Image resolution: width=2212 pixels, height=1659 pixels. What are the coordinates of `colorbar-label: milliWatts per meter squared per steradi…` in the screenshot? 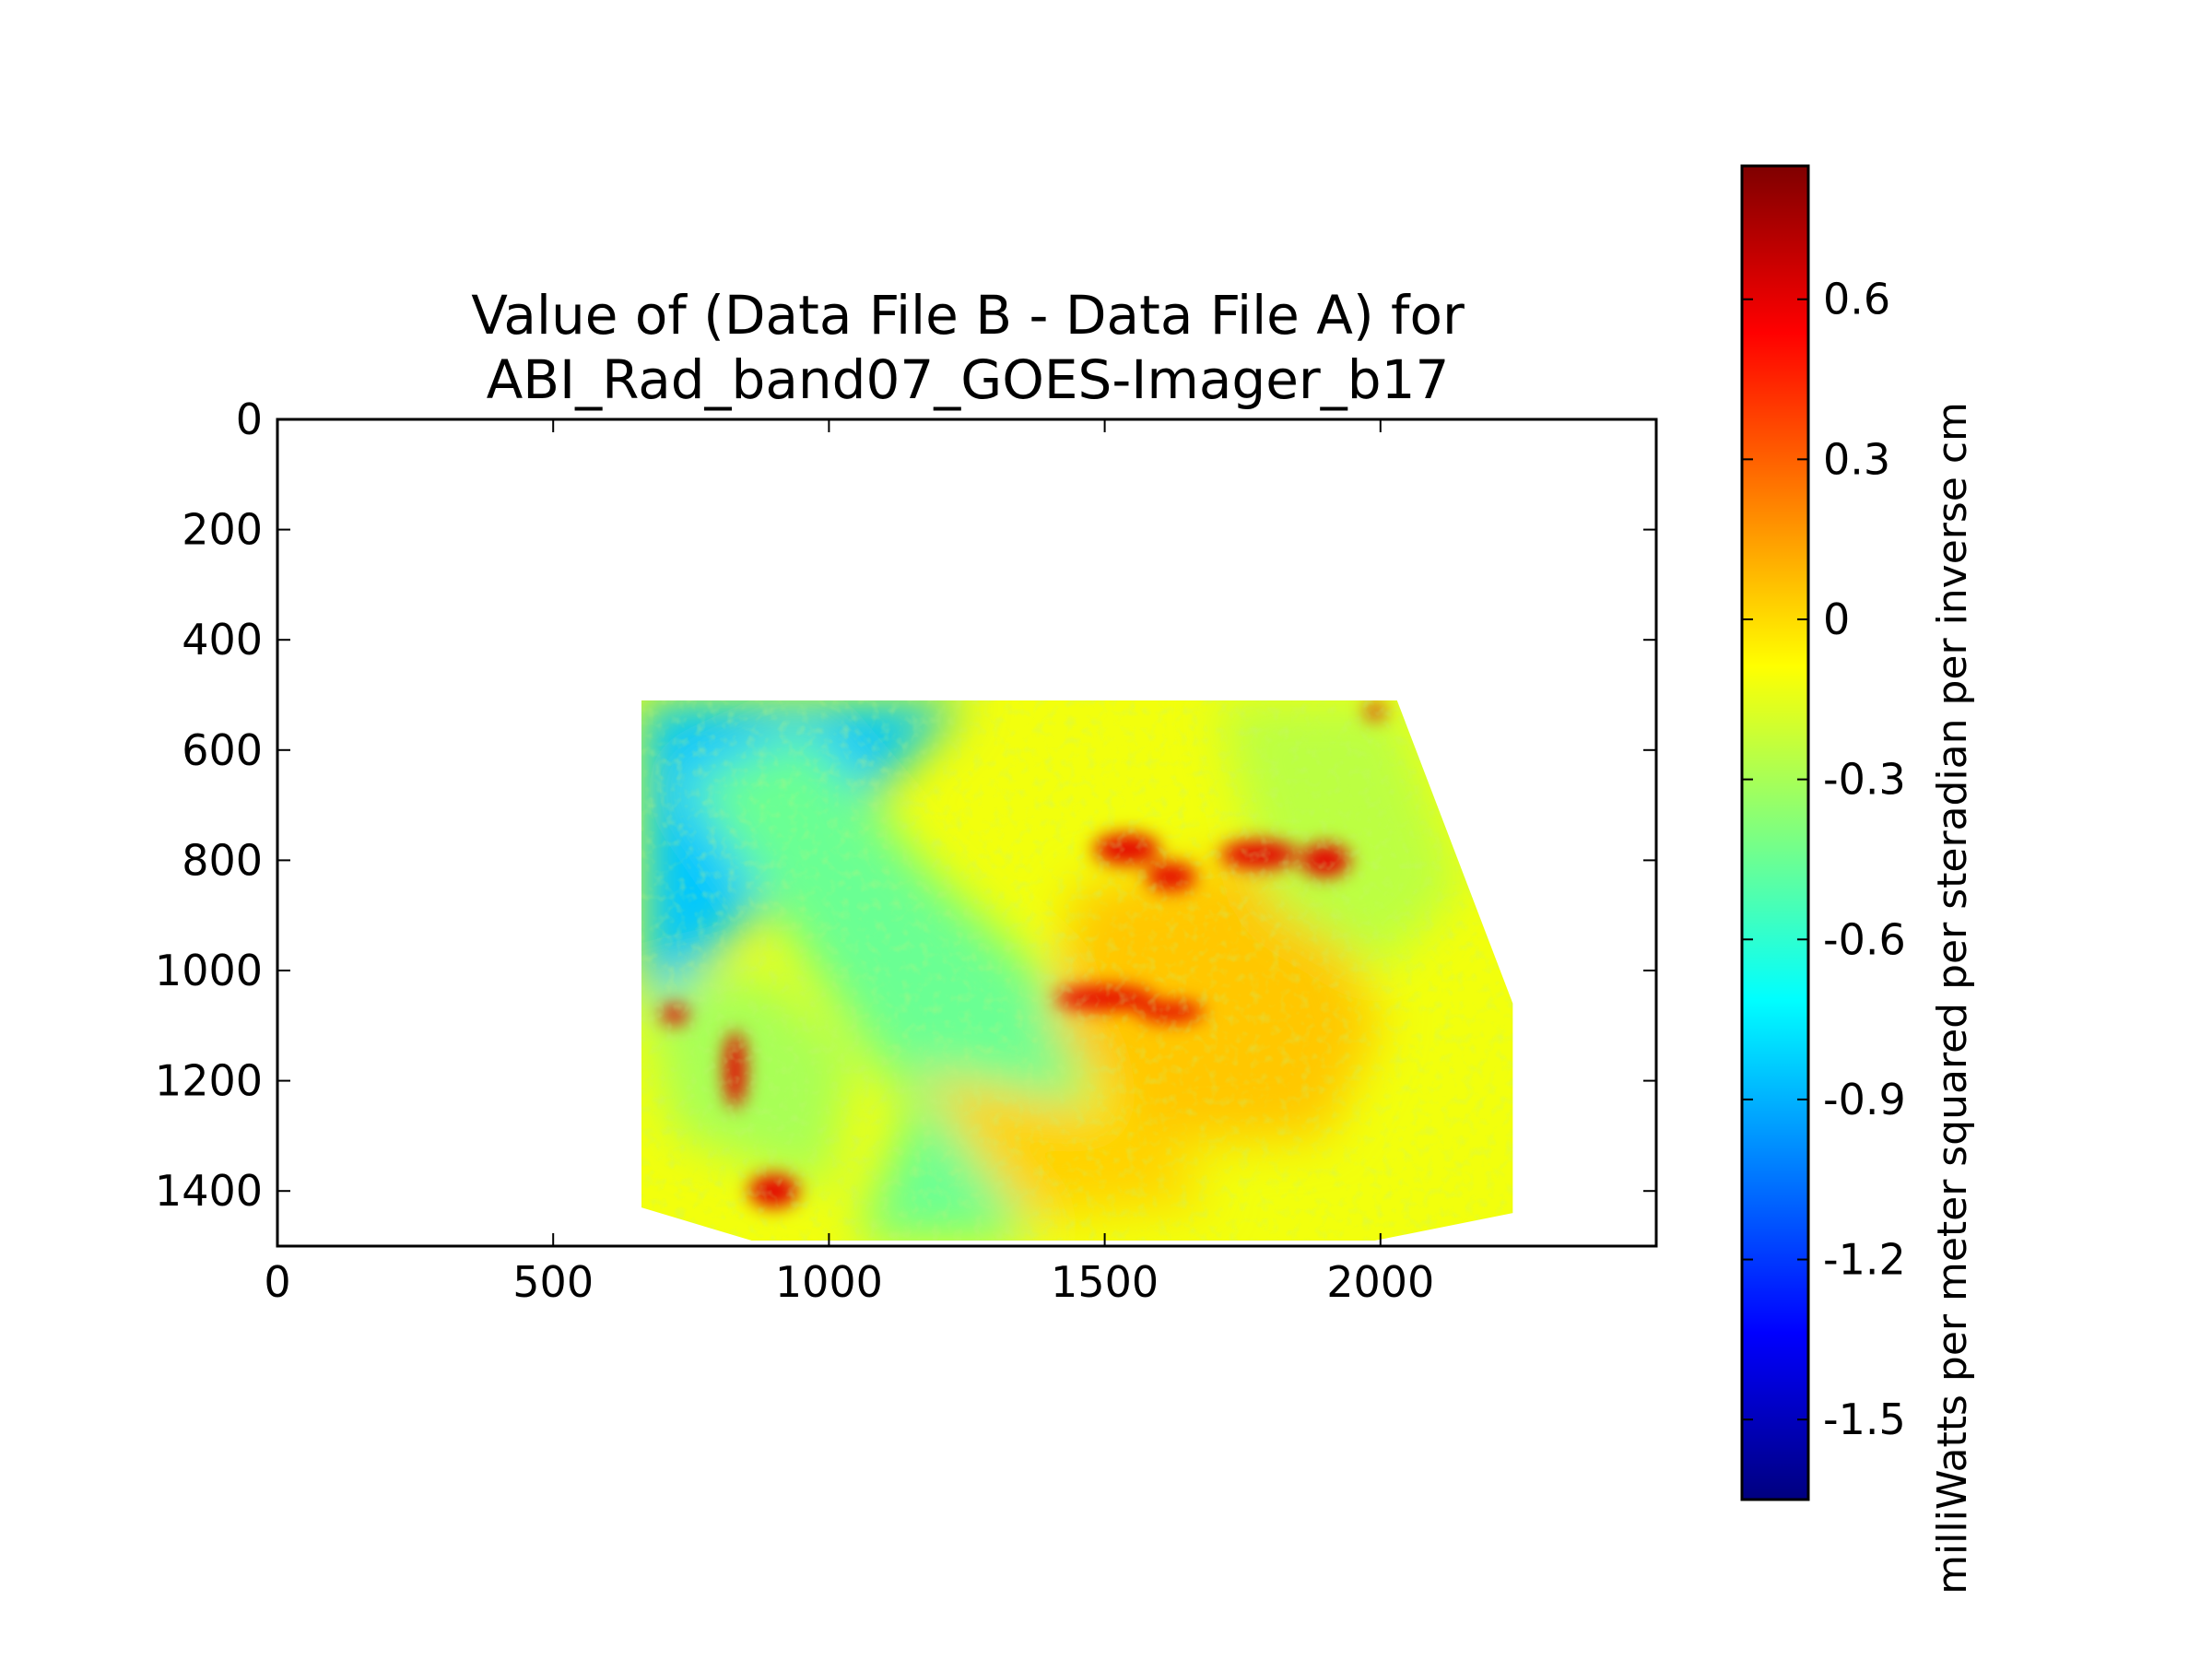 It's located at (1952, 998).